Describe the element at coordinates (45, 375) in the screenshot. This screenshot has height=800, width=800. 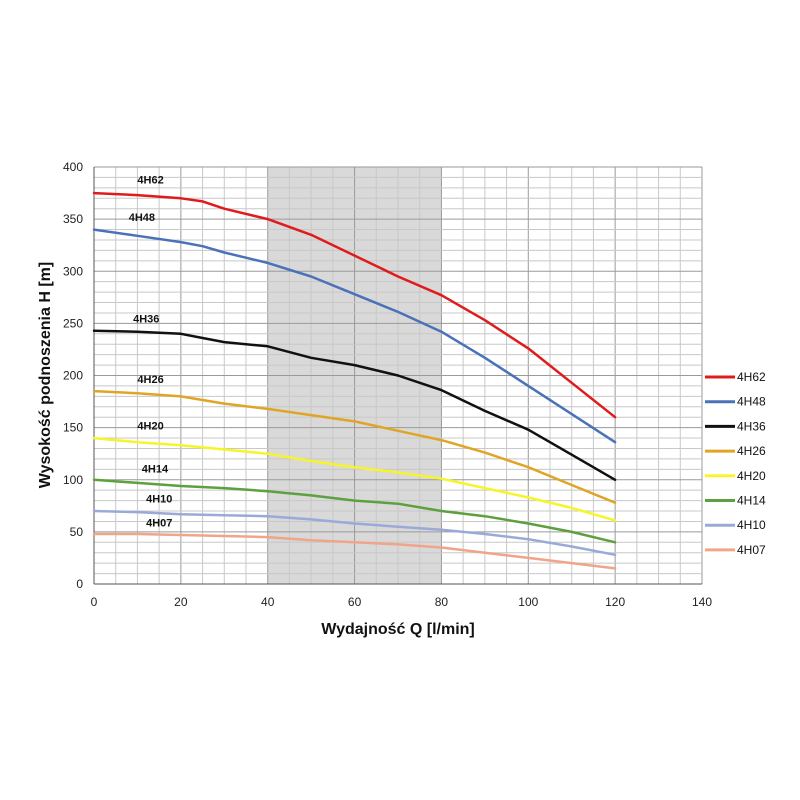
I see `y-axis-title: Wysokość podnoszenia H [m]` at that location.